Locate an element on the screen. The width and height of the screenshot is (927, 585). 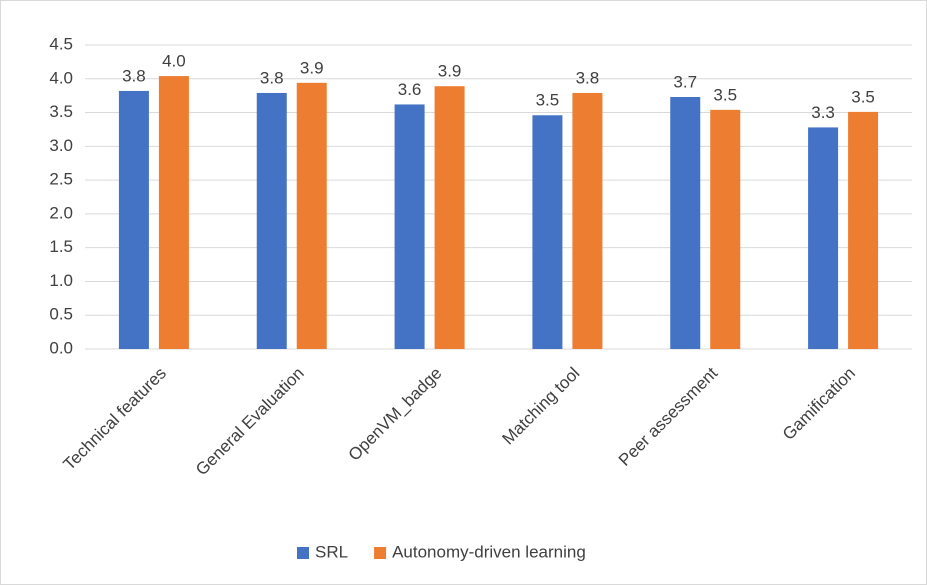
y-tick-label: 4.5 is located at coordinates (61, 43).